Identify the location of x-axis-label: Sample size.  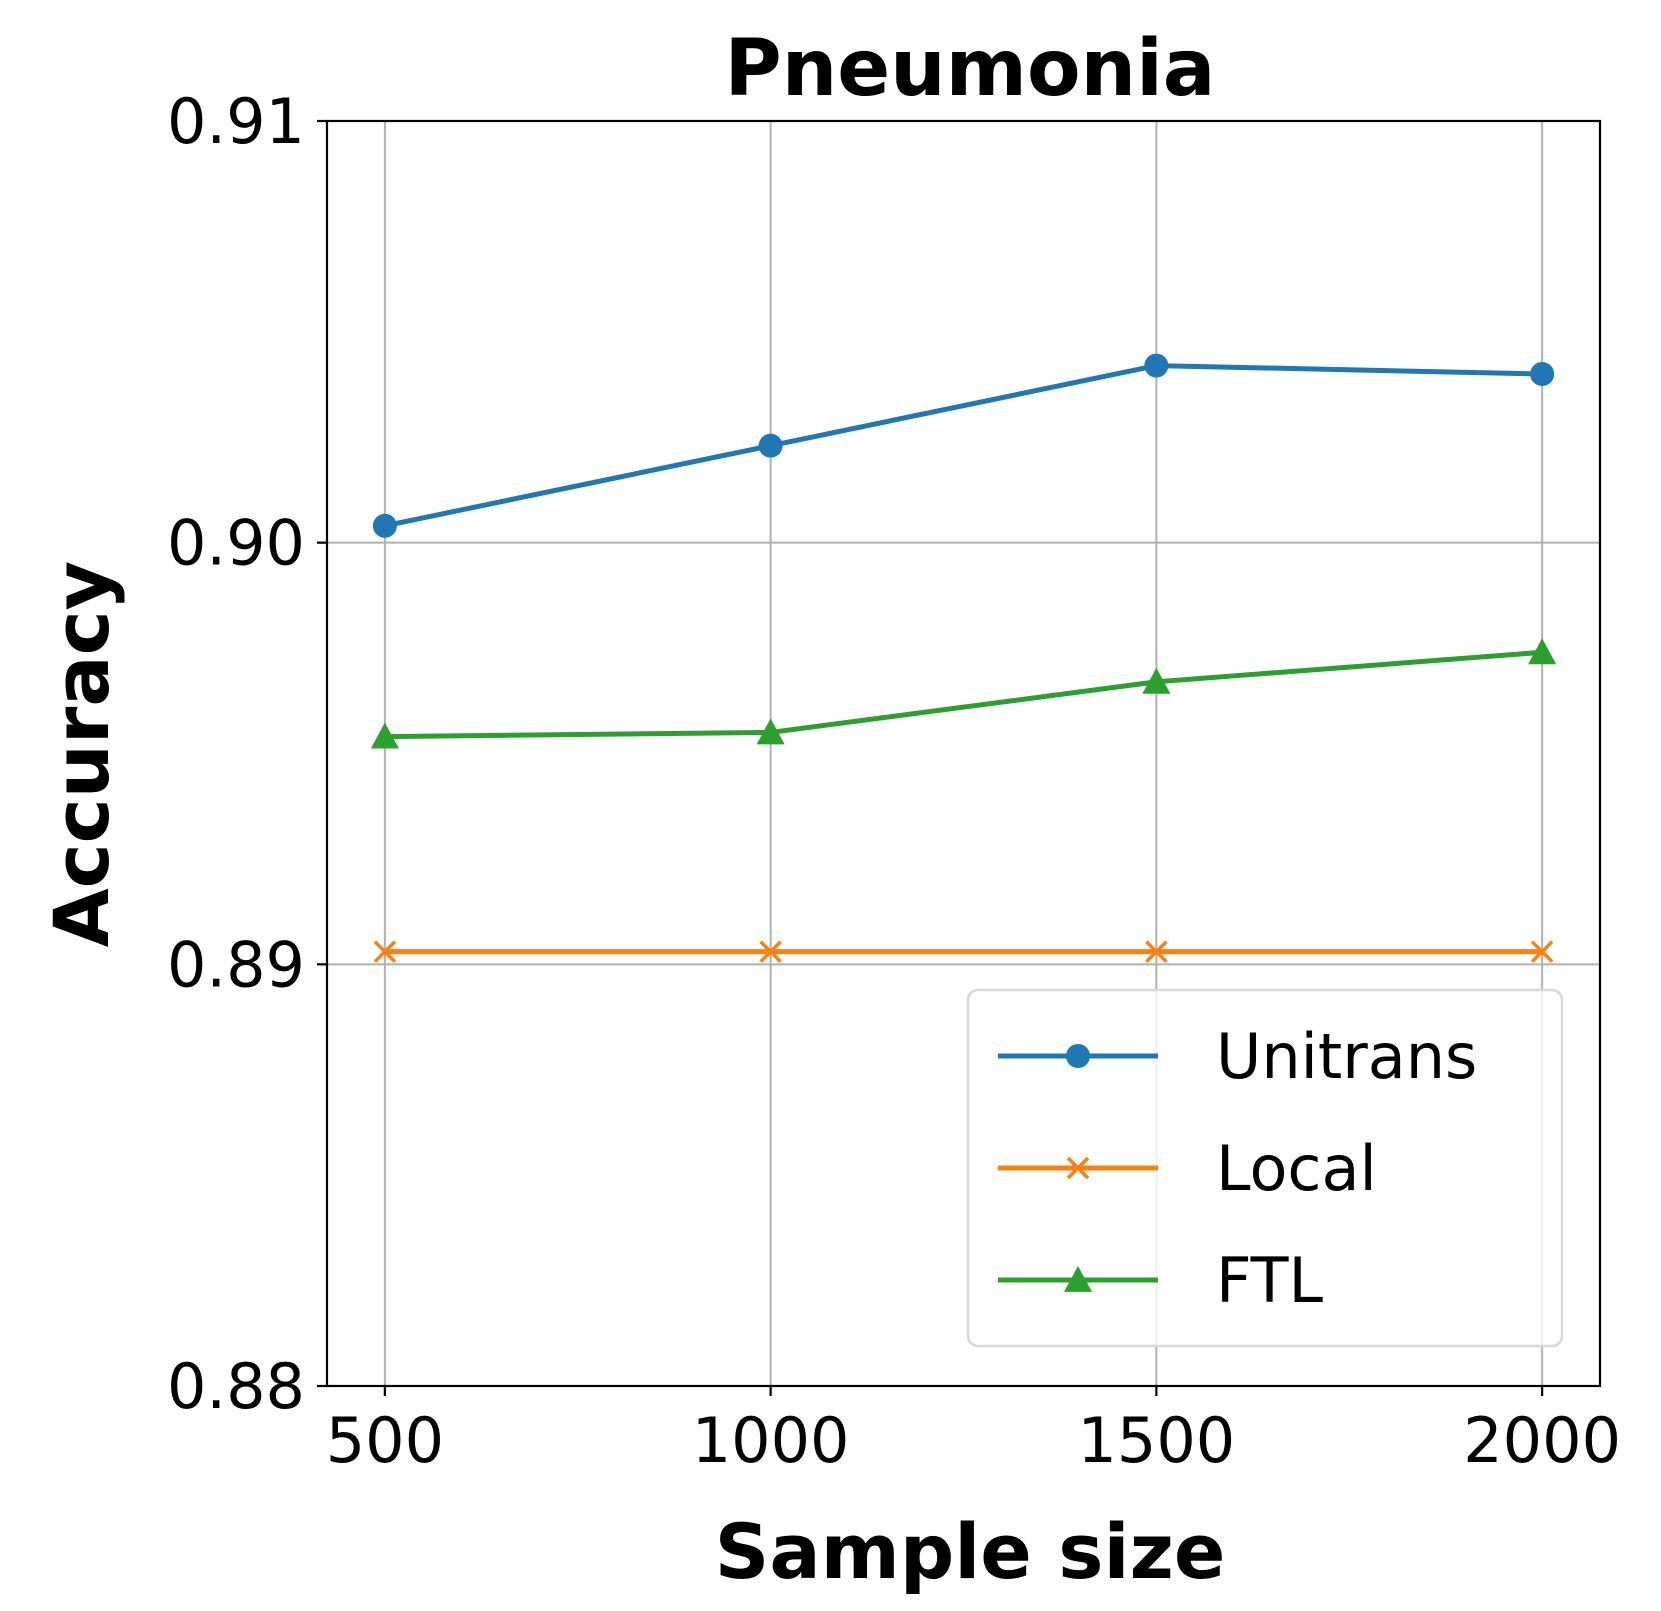
(970, 1551).